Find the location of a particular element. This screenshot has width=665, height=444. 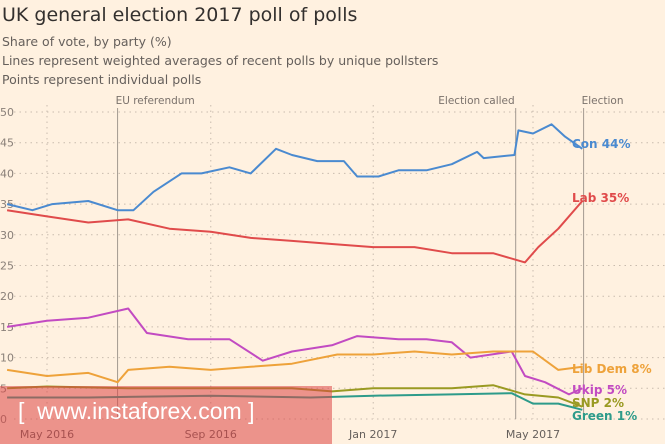

annotation-label: EU referendum is located at coordinates (155, 101).